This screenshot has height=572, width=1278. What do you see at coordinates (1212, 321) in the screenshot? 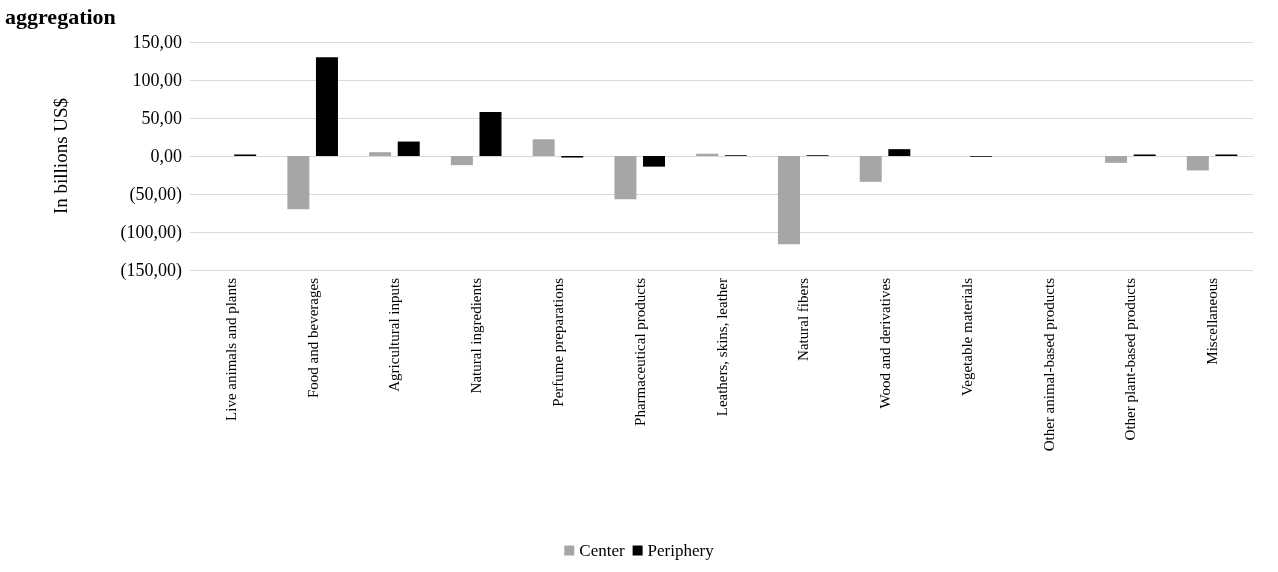
I see `x-tick-label: Miscellaneous` at bounding box center [1212, 321].